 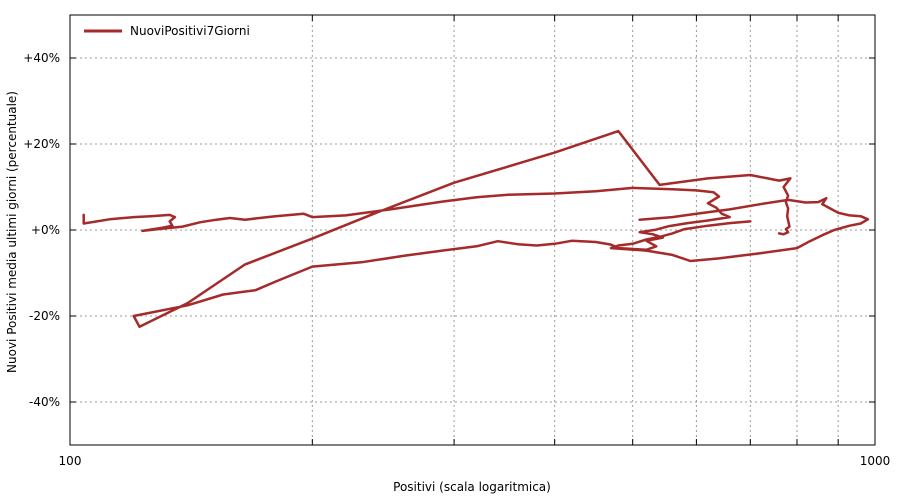 I want to click on x-tick-label: 100, so click(x=70, y=461).